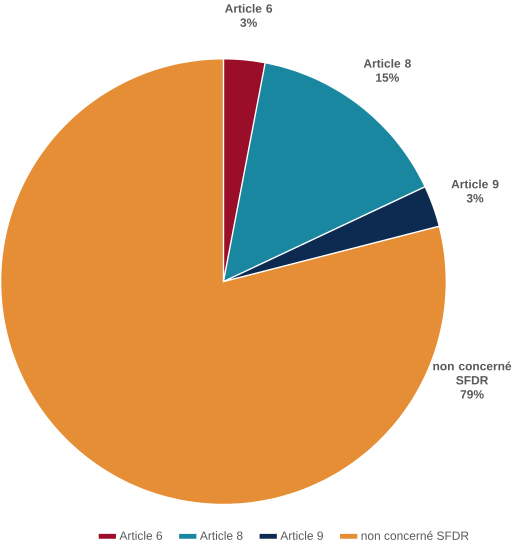 This screenshot has width=531, height=546. Describe the element at coordinates (388, 63) in the screenshot. I see `slice-label: Article 8` at that location.